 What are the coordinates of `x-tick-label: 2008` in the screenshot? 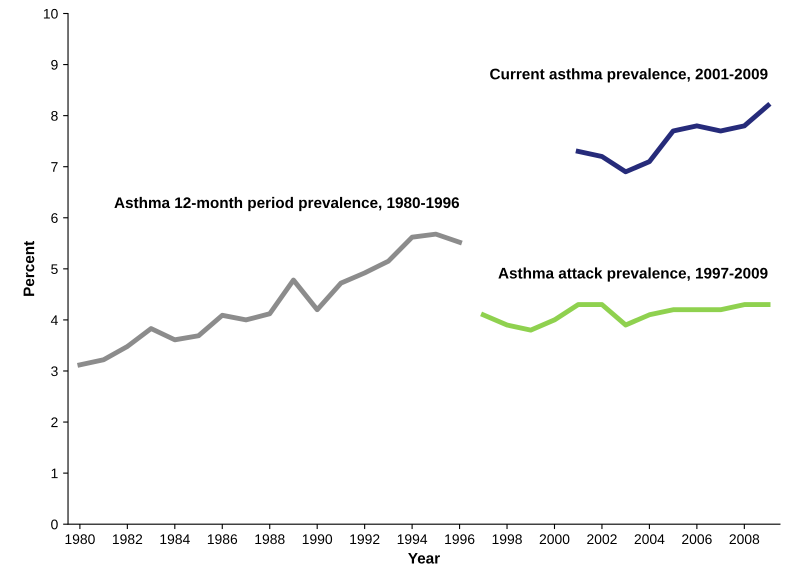 It's located at (745, 539).